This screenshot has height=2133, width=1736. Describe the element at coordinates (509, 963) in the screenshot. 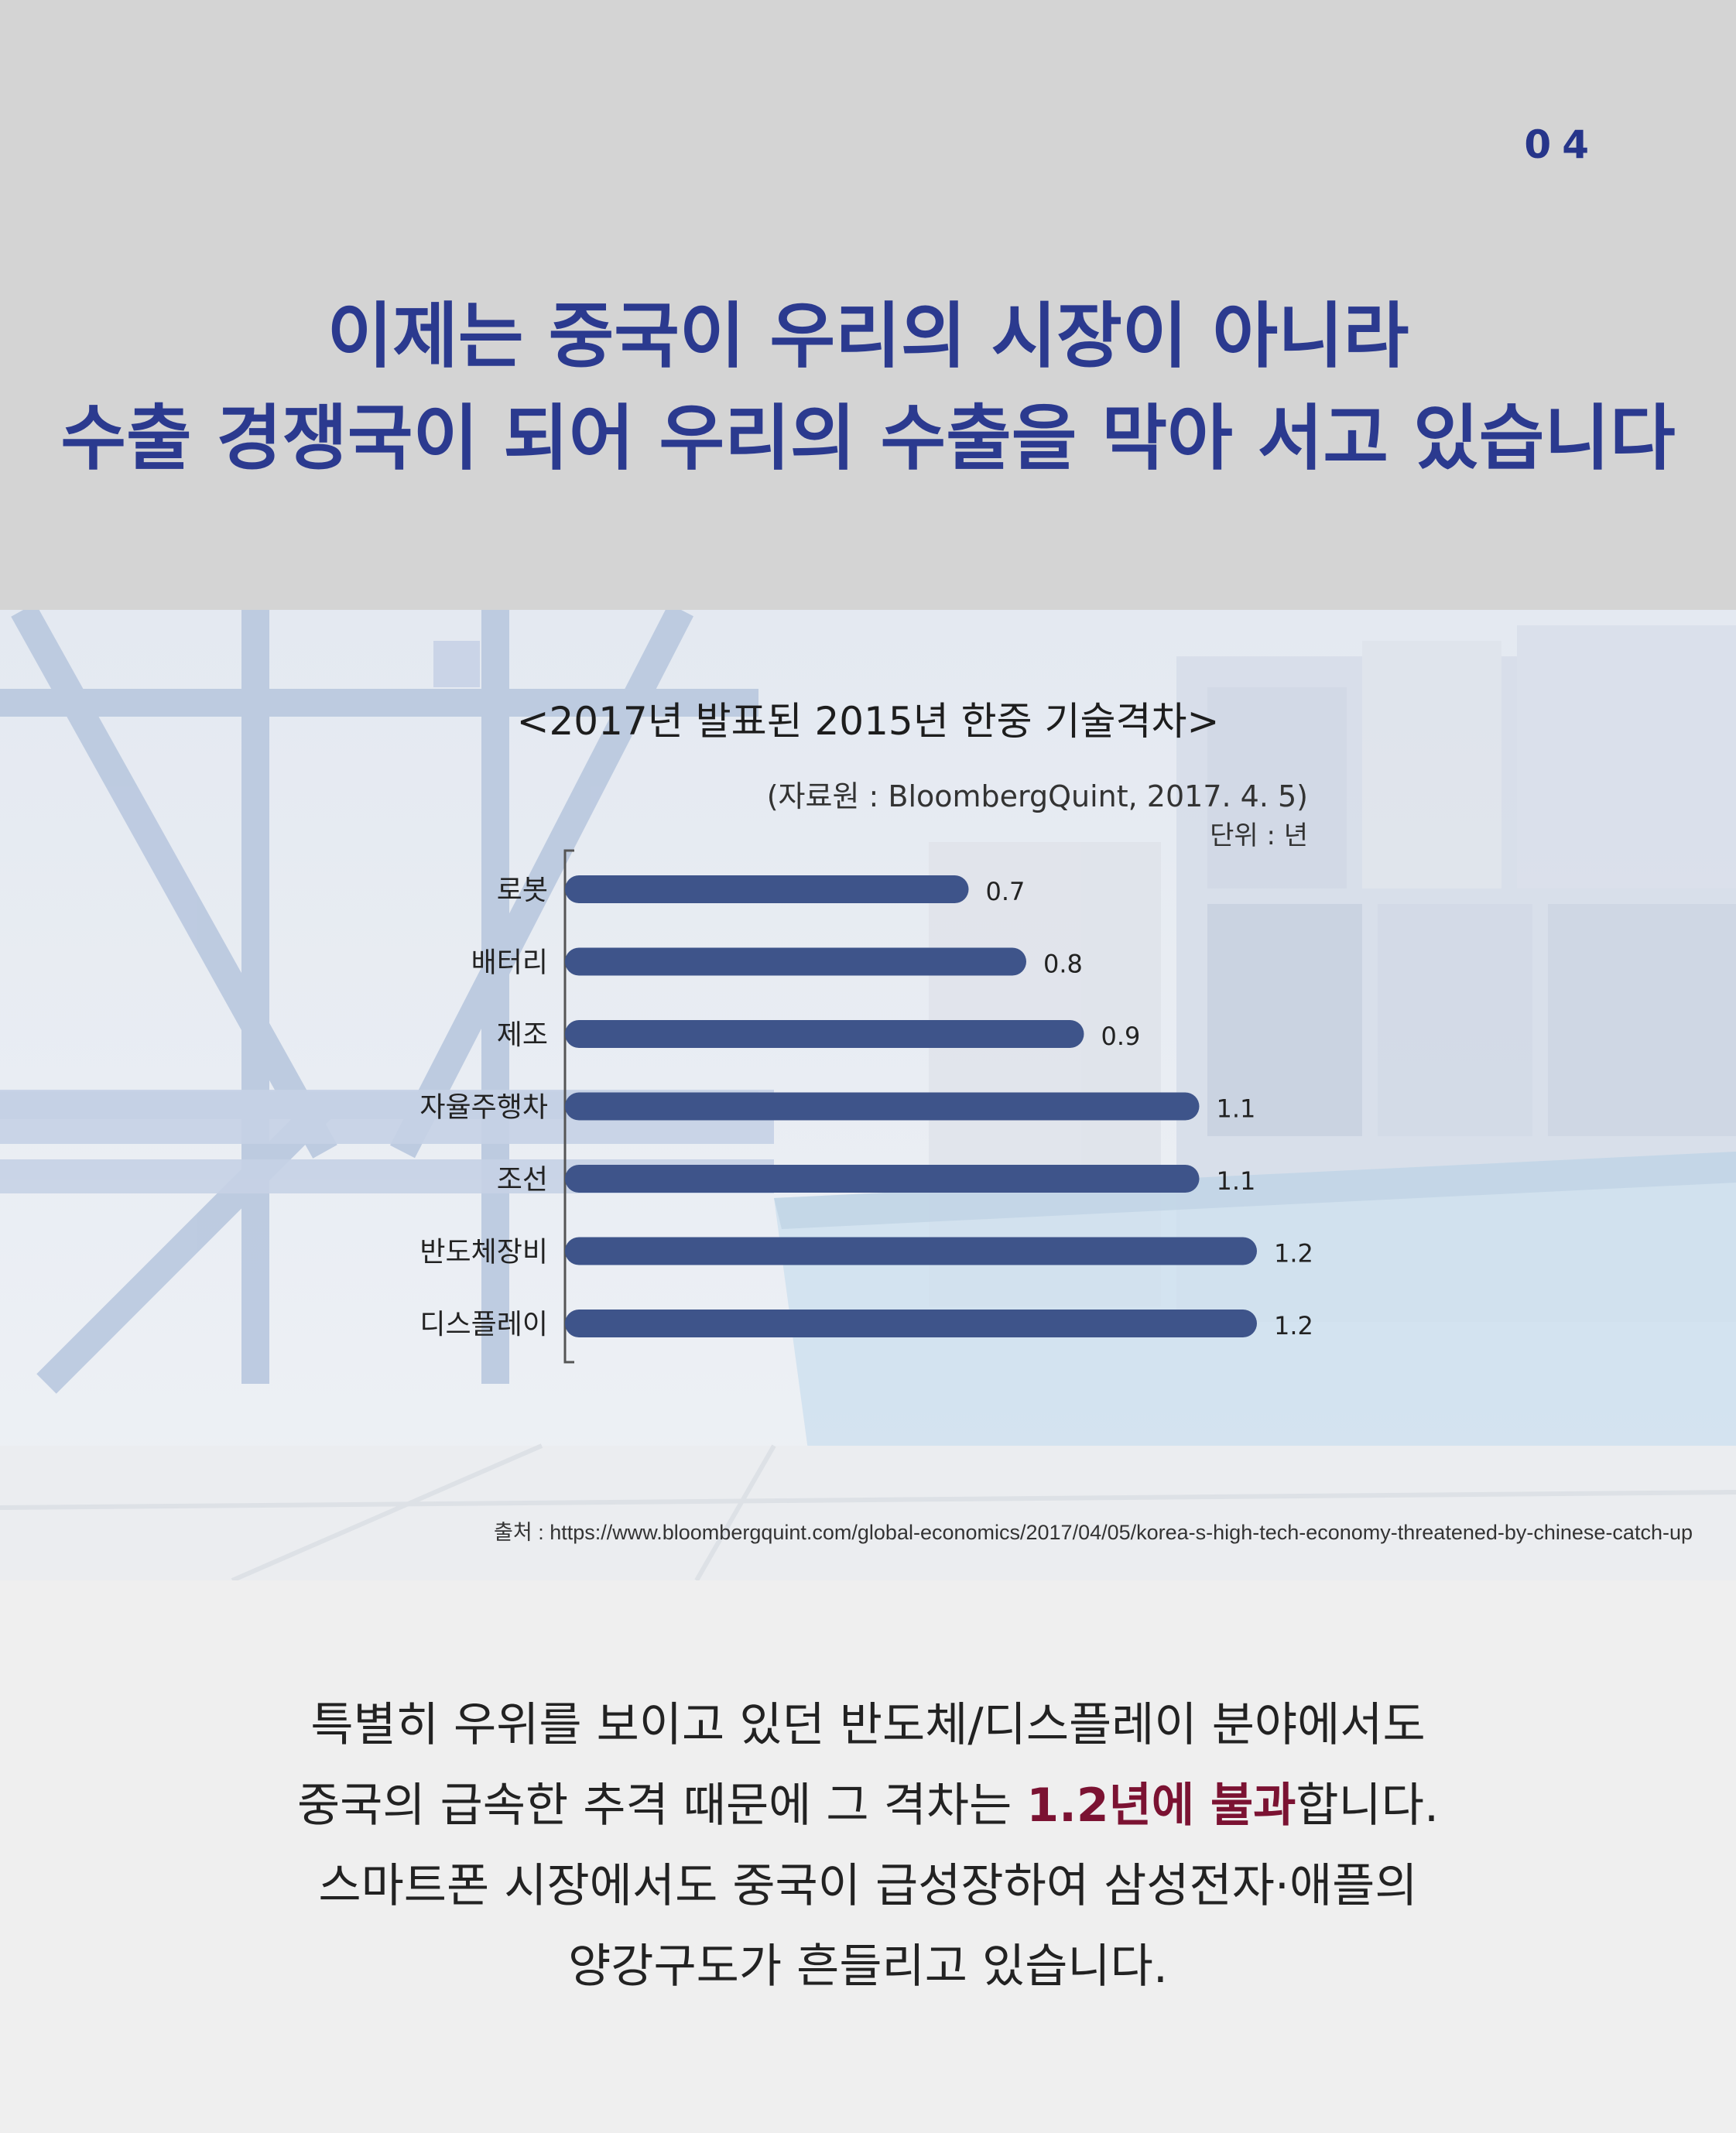

I see `category-label: 배터리` at that location.